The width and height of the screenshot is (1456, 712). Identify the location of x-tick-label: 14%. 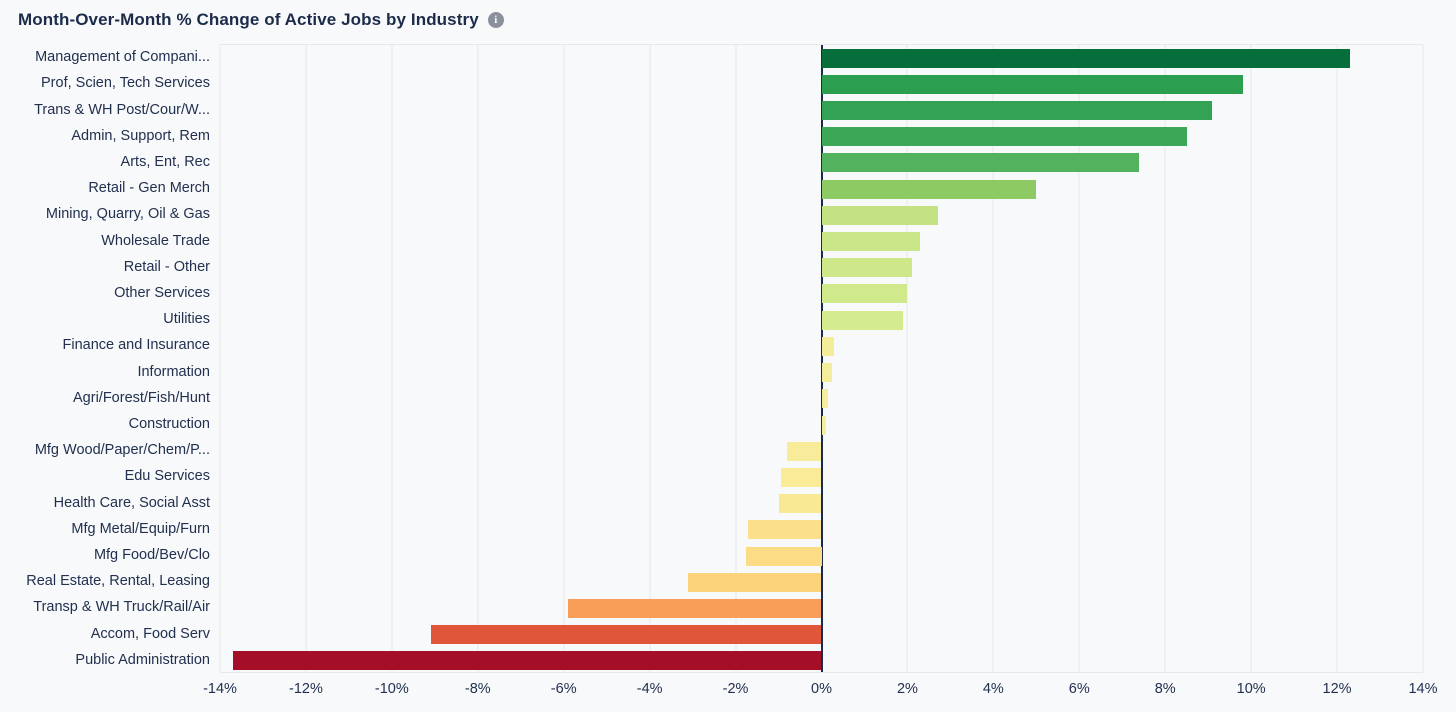
(1423, 689).